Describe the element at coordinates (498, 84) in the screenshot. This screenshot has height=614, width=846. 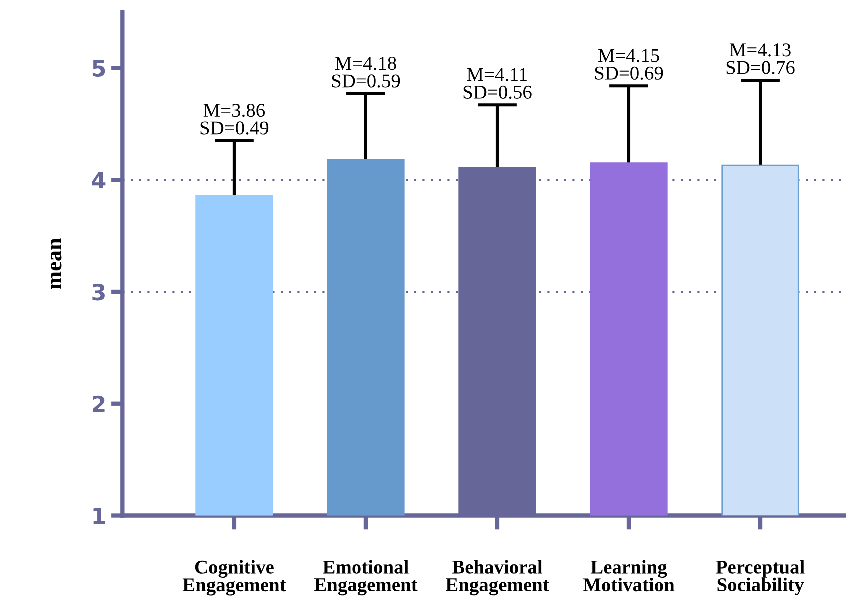
I see `annotation: M=4.11 SD=0.56` at that location.